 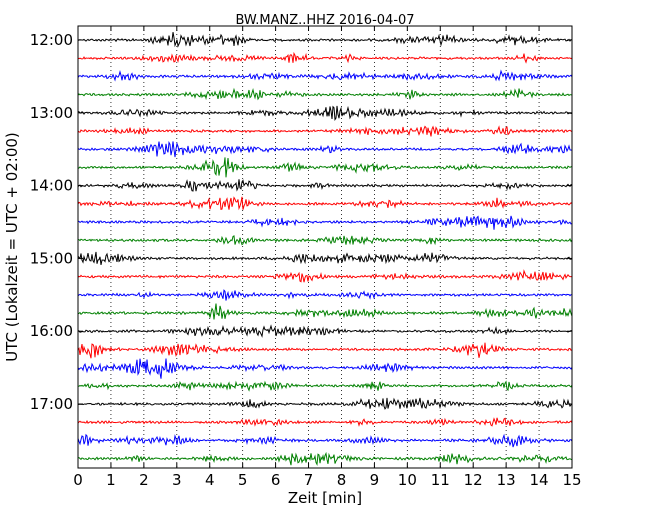 I want to click on x-tick-label: 6, so click(x=276, y=480).